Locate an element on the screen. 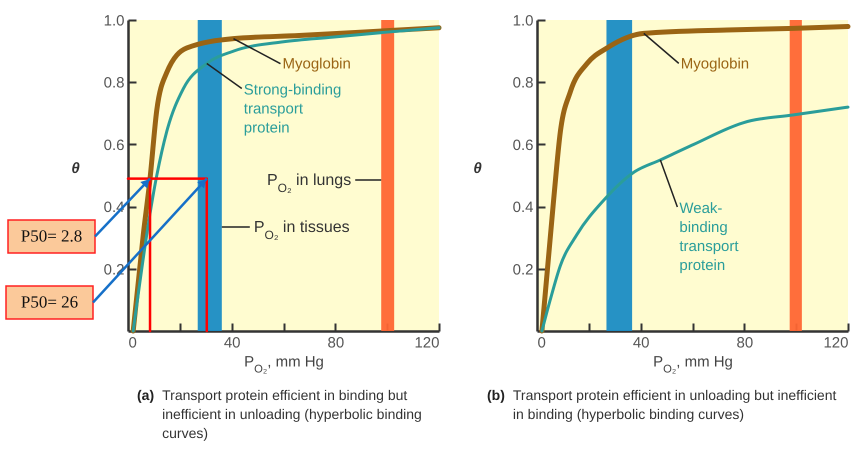 This screenshot has height=460, width=864. text: (b) Transport protein efficient in unloading but inefficient in binding (hyperbolic binding curves) is located at coordinates (662, 405).